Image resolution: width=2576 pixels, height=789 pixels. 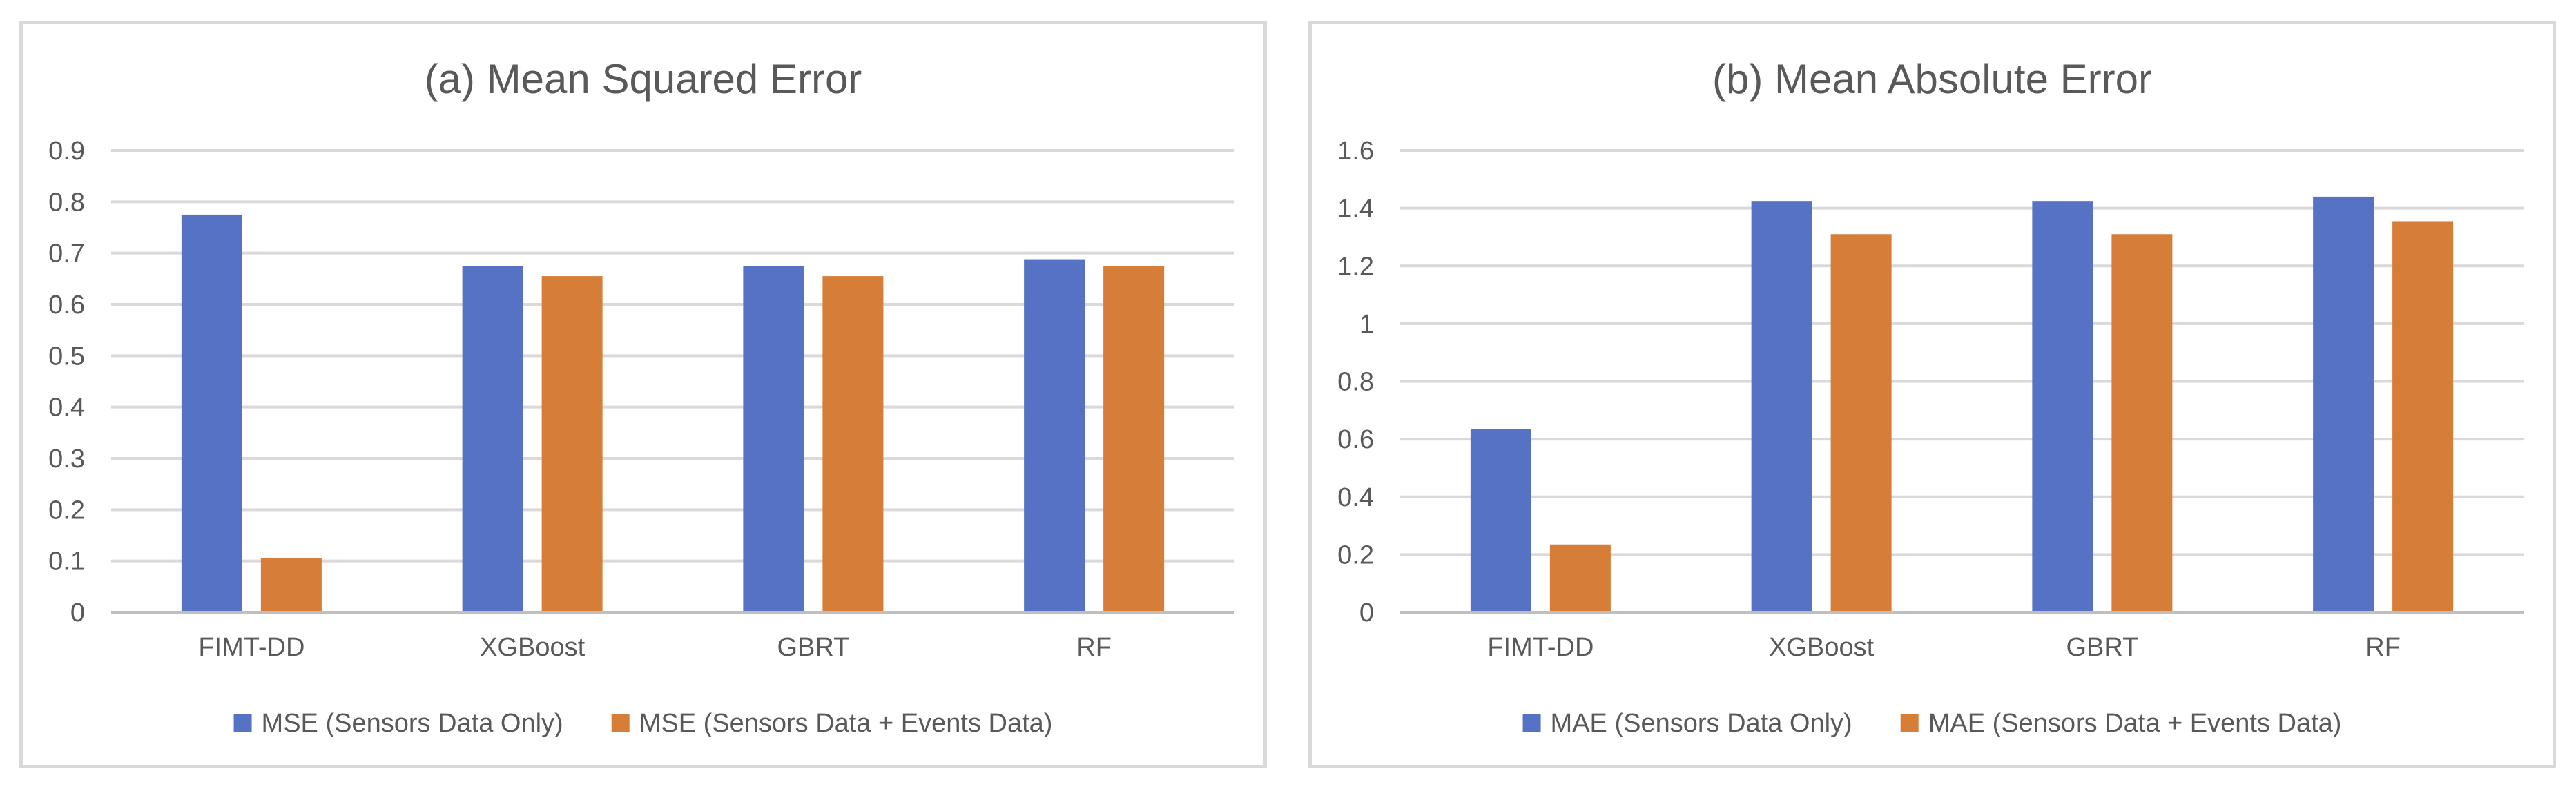 What do you see at coordinates (1932, 79) in the screenshot?
I see `chart-title: (b) Mean Absolute Error` at bounding box center [1932, 79].